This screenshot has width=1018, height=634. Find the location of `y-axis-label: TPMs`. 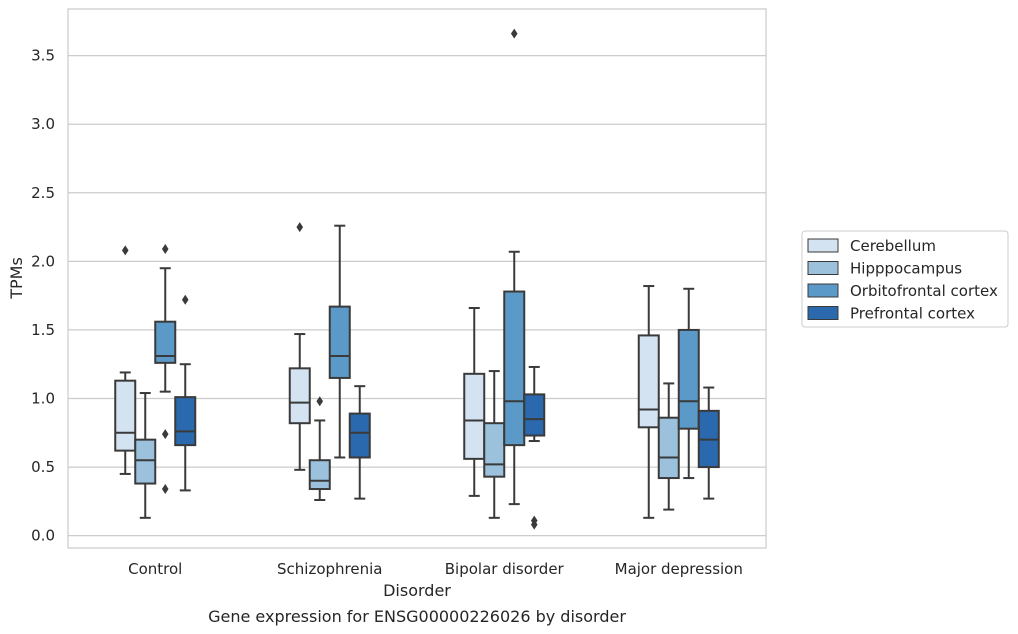

y-axis-label: TPMs is located at coordinates (16, 278).